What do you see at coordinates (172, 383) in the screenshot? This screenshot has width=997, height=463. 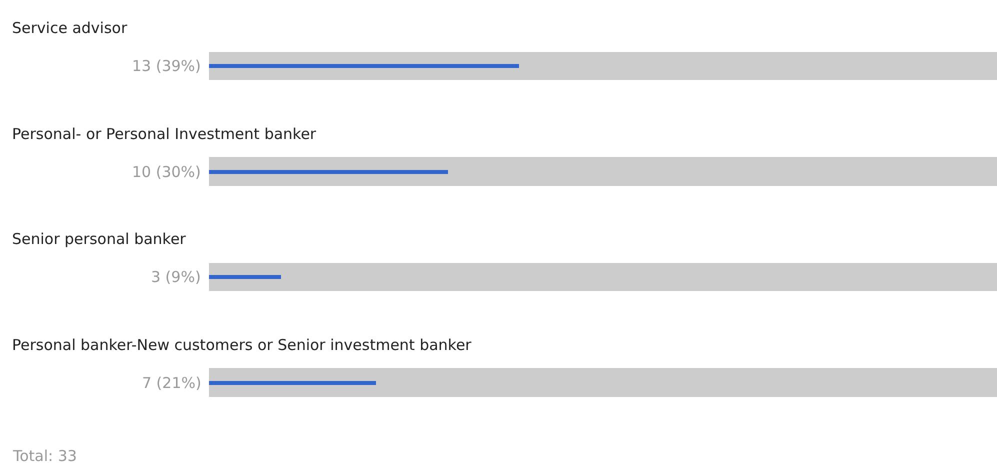 I see `data-label: 7 (21%)` at bounding box center [172, 383].